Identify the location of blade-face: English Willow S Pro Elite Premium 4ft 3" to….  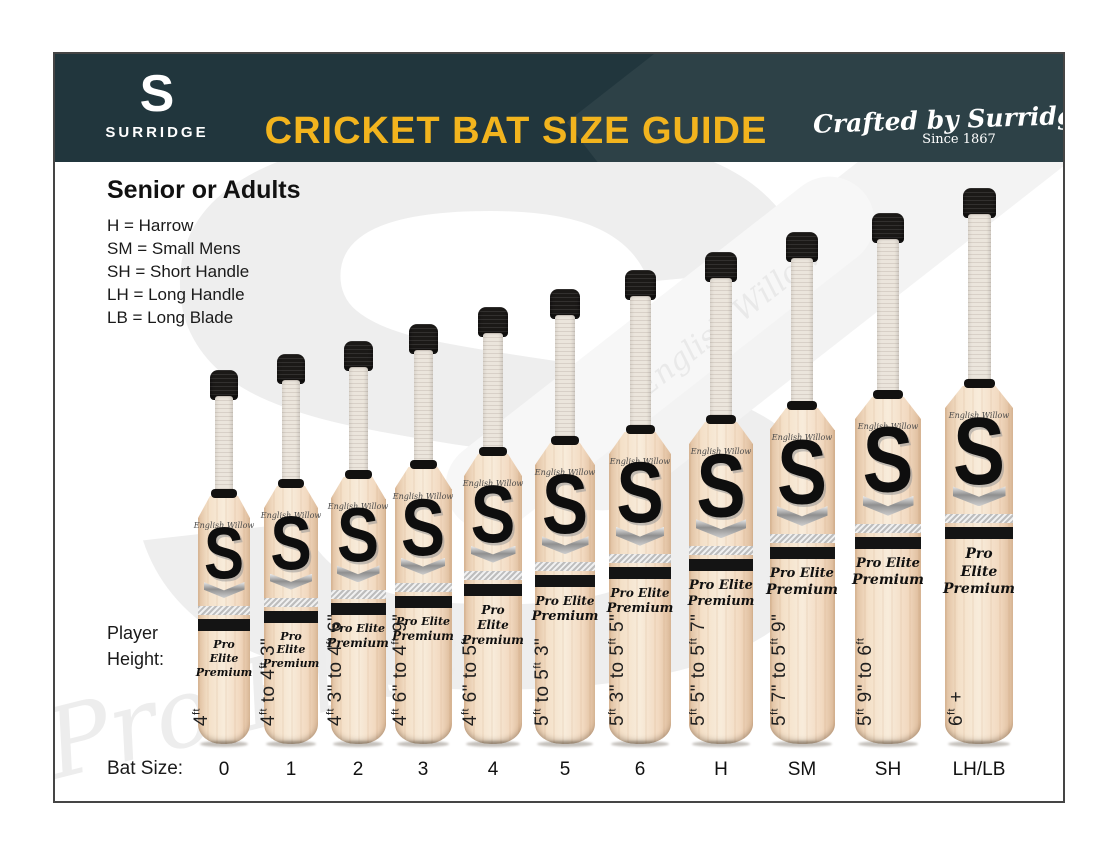
(357, 620).